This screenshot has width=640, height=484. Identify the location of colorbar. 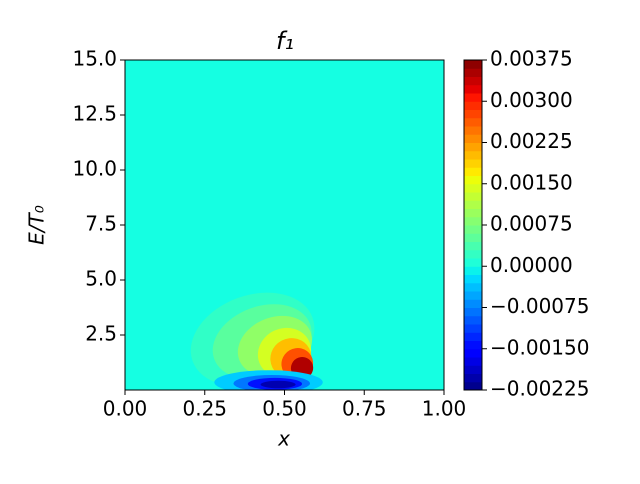
(473, 225).